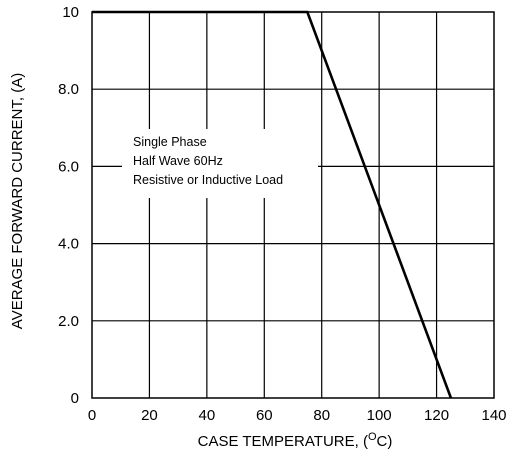  Describe the element at coordinates (321, 415) in the screenshot. I see `x-tick-label: 80` at that location.